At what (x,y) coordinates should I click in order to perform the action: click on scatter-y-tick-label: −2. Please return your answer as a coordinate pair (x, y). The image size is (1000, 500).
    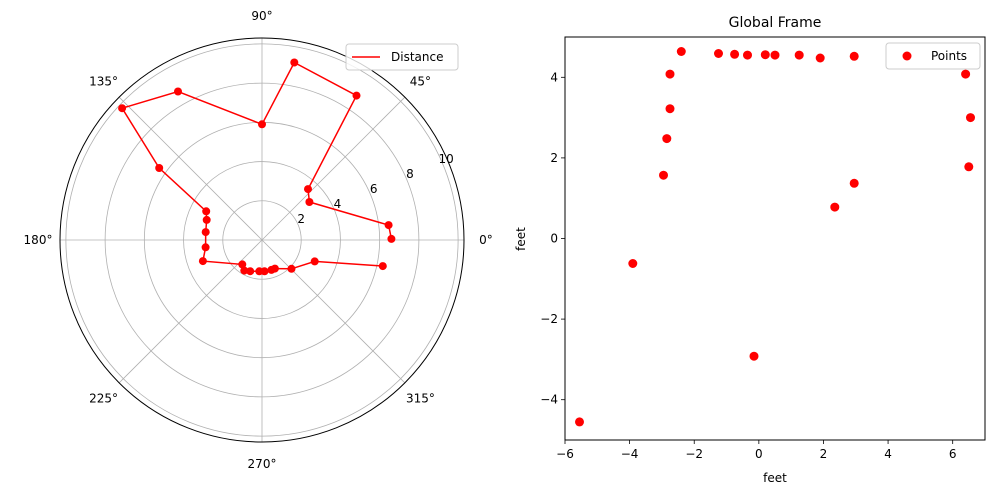
    Looking at the image, I should click on (549, 319).